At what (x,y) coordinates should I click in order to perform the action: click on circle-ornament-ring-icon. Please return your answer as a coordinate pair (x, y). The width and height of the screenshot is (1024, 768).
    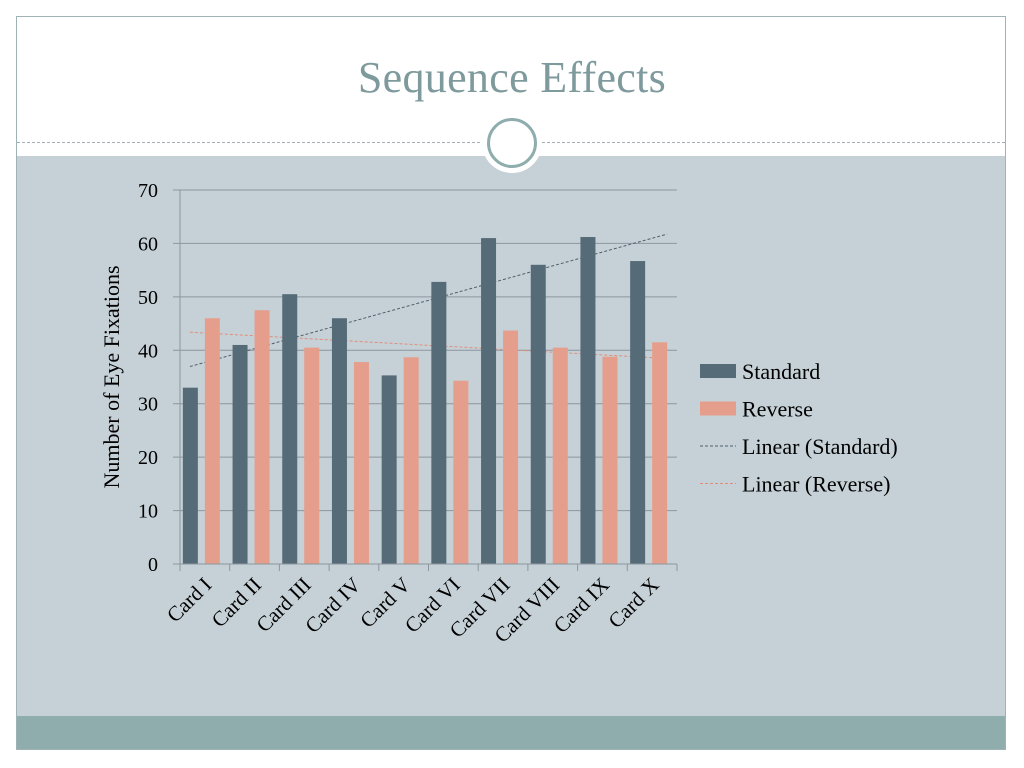
    Looking at the image, I should click on (512, 143).